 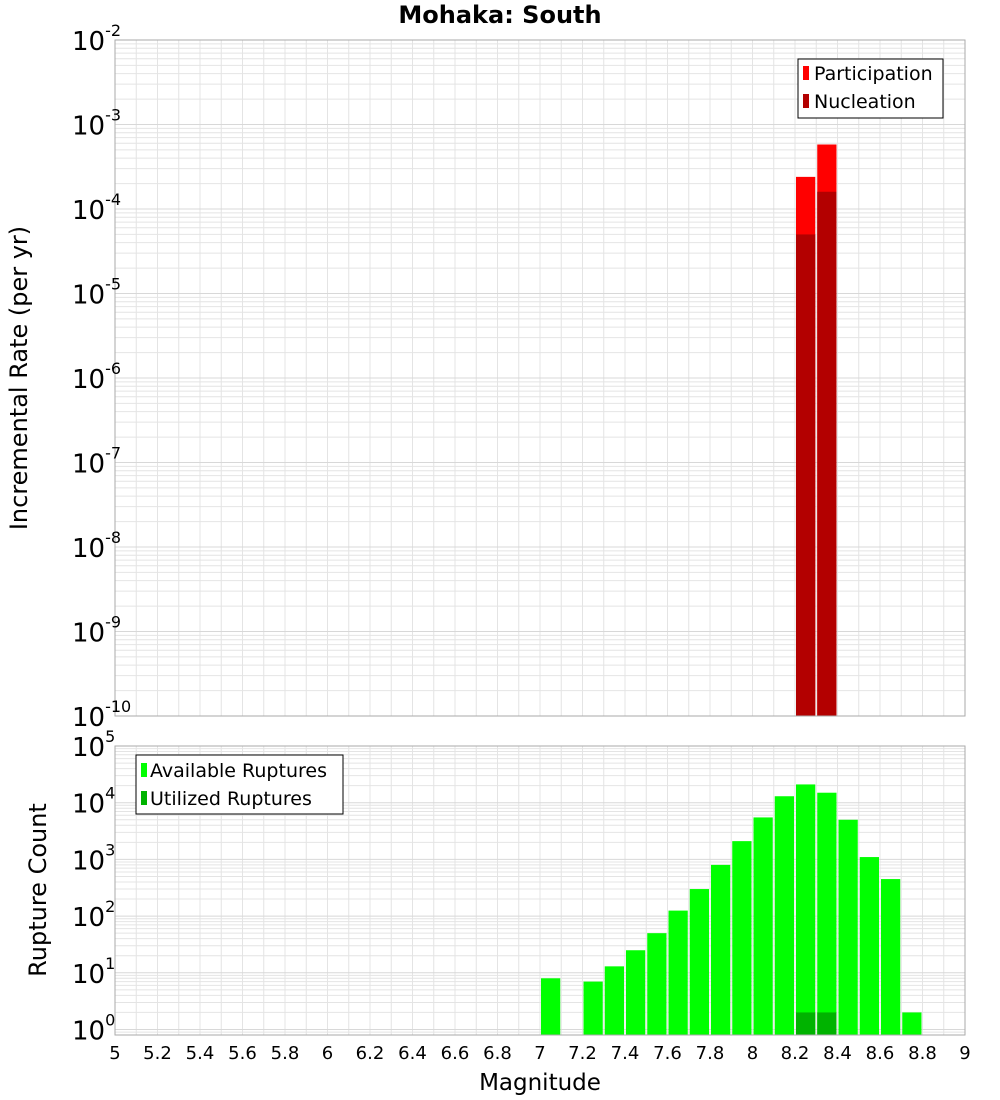 I want to click on legend-swatch-utilized, so click(x=144, y=798).